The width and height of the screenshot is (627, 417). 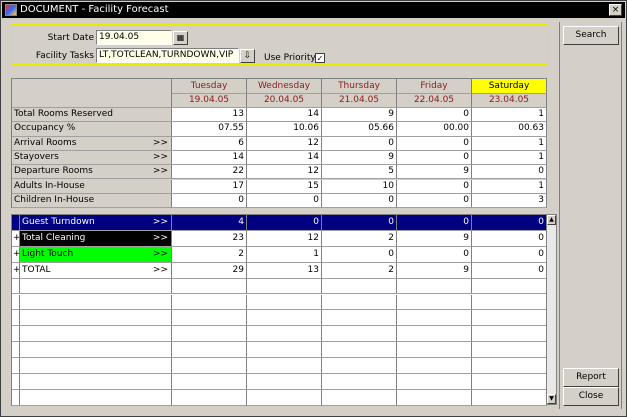 What do you see at coordinates (591, 396) in the screenshot?
I see `close-button: Close` at bounding box center [591, 396].